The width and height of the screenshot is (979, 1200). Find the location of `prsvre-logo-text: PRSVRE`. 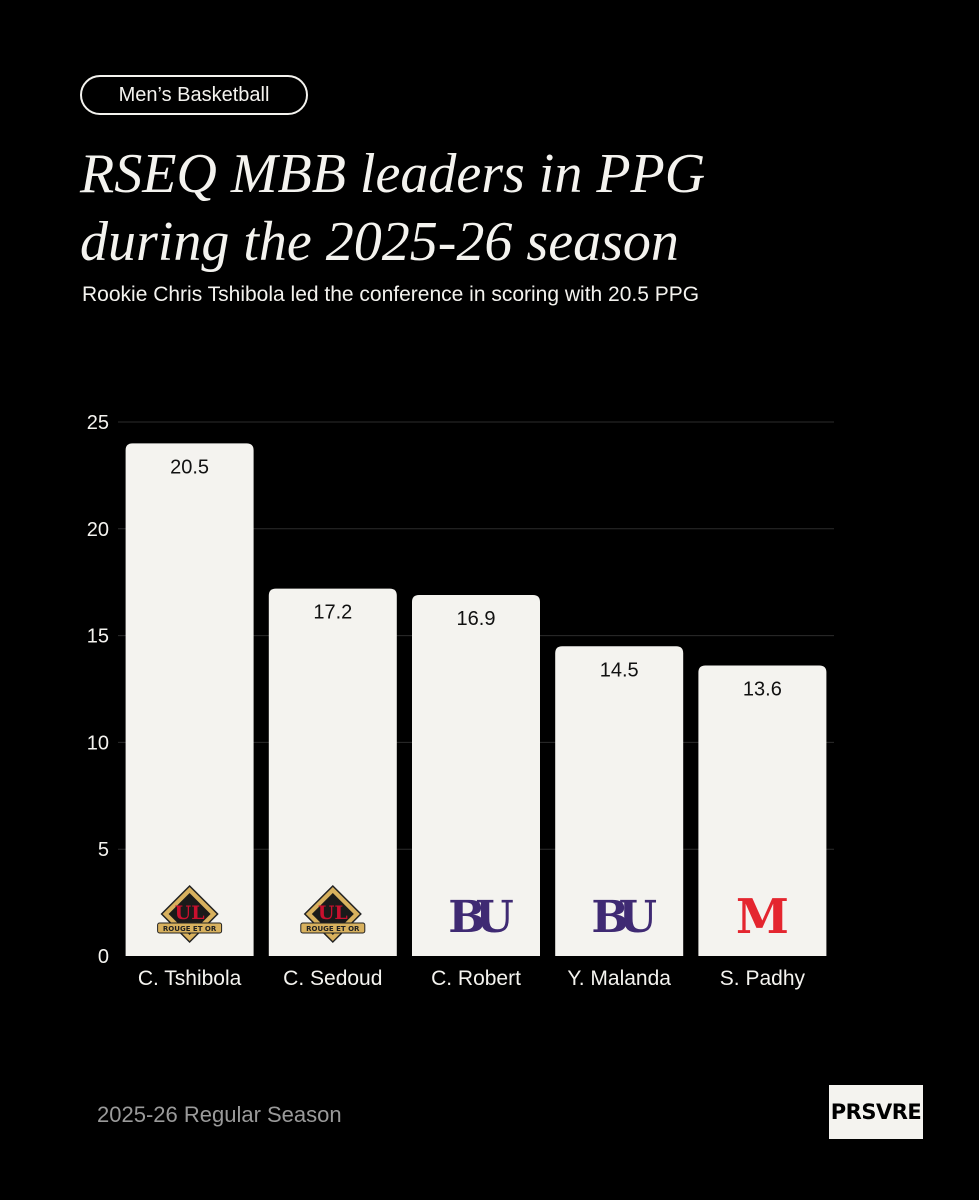

prsvre-logo-text: PRSVRE is located at coordinates (876, 1112).